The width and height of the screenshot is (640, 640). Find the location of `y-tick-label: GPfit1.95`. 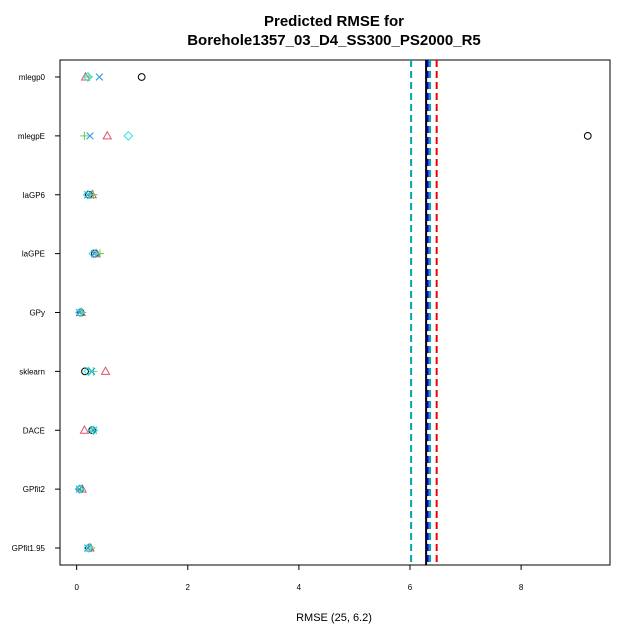

y-tick-label: GPfit1.95 is located at coordinates (29, 548).